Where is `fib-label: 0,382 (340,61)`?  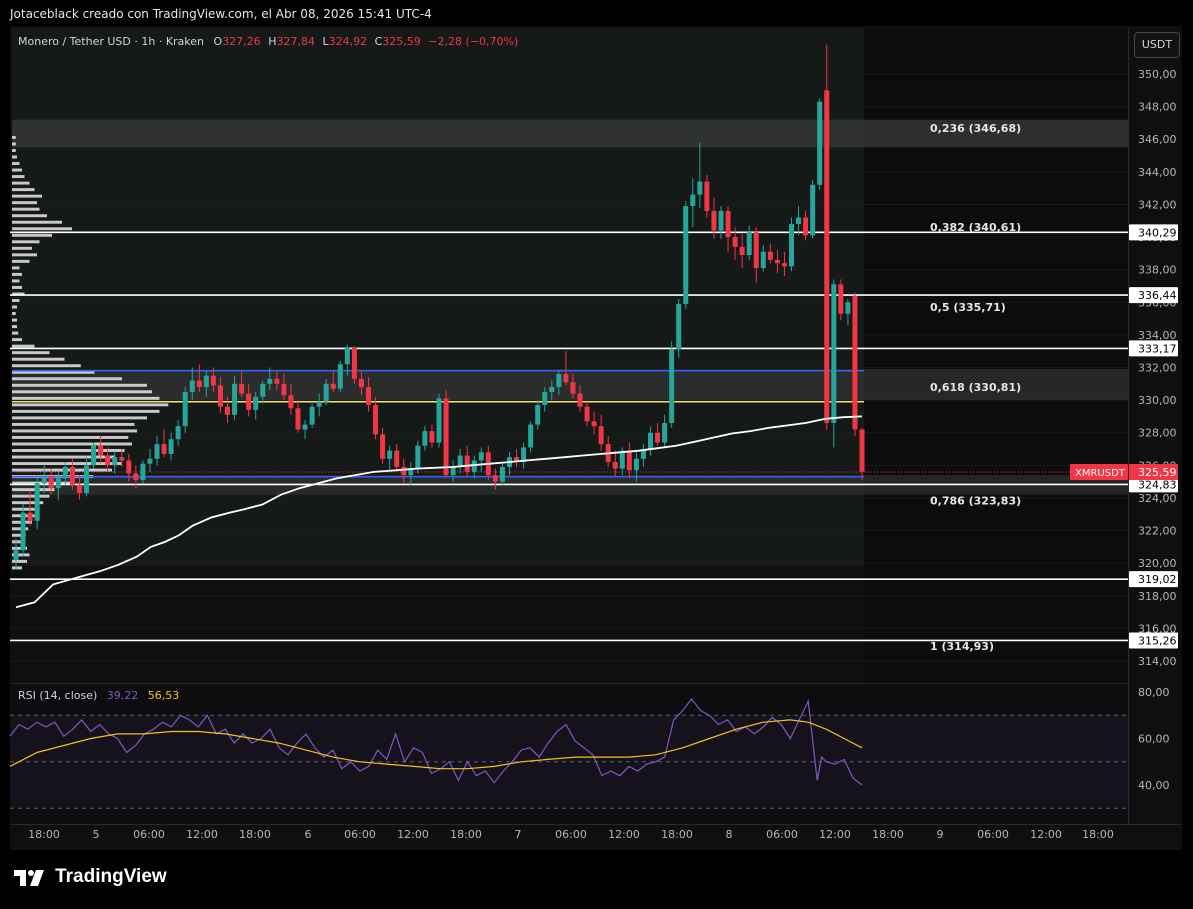 fib-label: 0,382 (340,61) is located at coordinates (975, 227).